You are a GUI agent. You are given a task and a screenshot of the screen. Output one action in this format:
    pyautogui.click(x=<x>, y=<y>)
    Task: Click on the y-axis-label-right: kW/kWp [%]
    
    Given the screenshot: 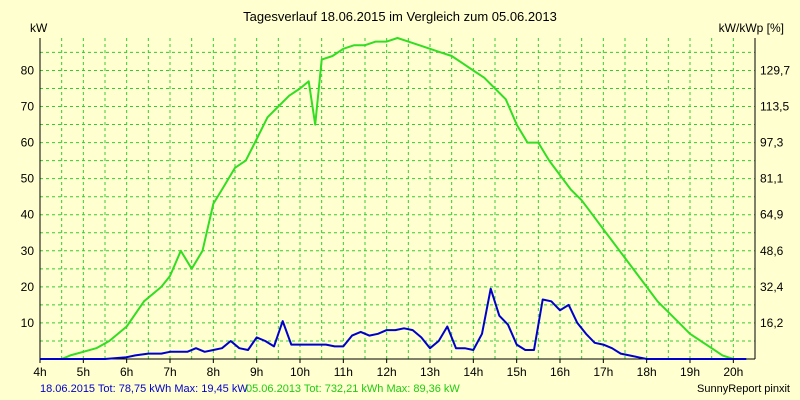 What is the action you would take?
    pyautogui.click(x=751, y=28)
    